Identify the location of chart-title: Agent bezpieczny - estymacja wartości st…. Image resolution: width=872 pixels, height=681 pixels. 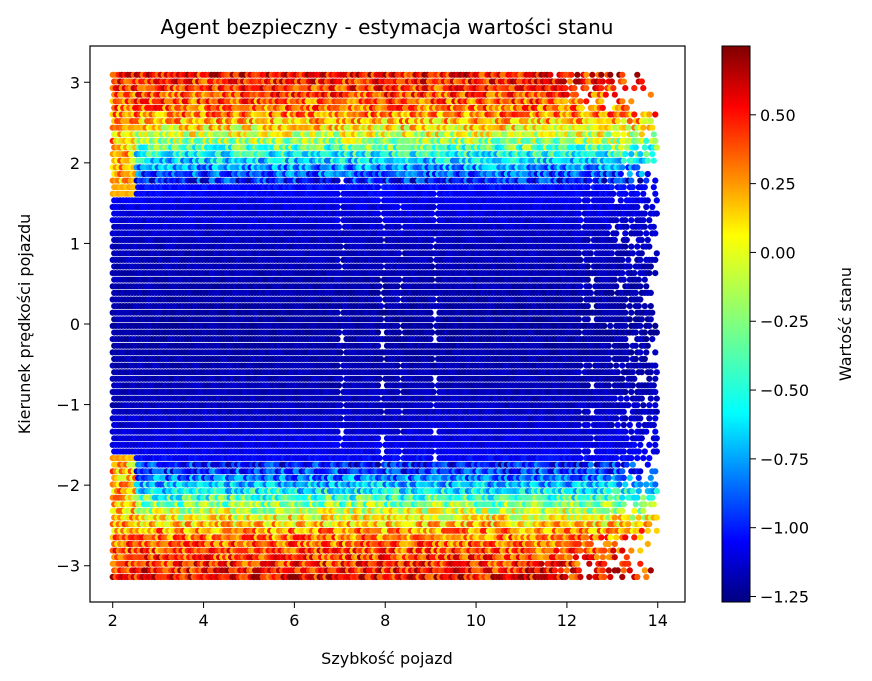
(387, 27).